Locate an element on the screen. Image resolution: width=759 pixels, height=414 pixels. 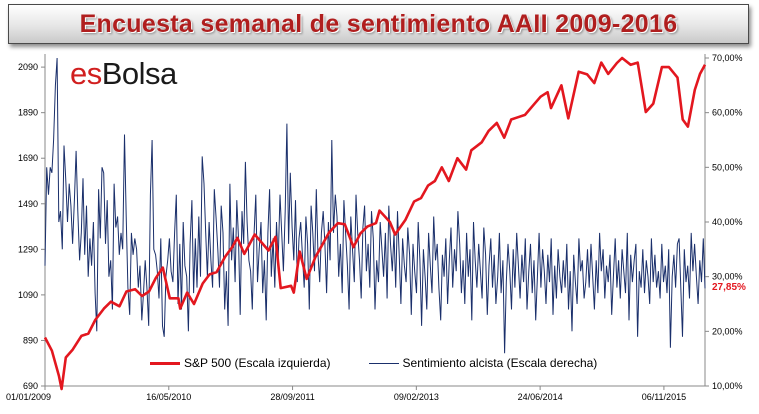
left-tick-label: 890 is located at coordinates (30, 340).